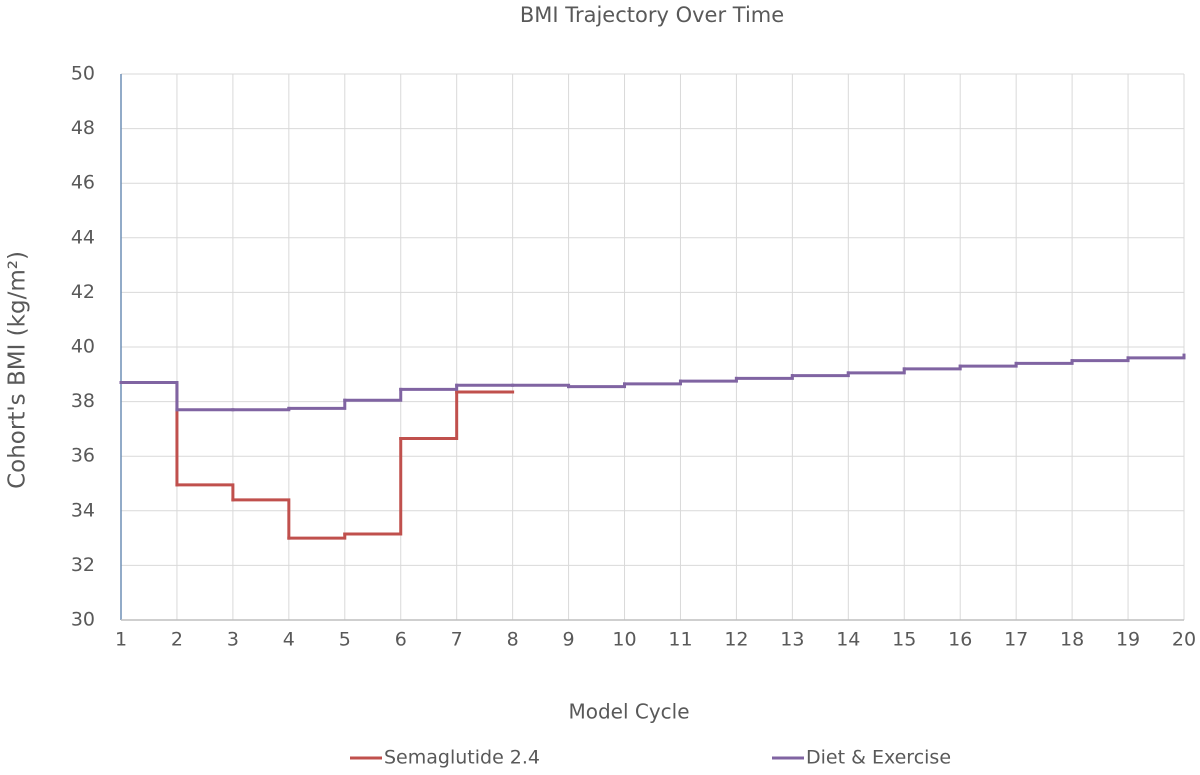  I want to click on y-tick-label: 30, so click(83, 620).